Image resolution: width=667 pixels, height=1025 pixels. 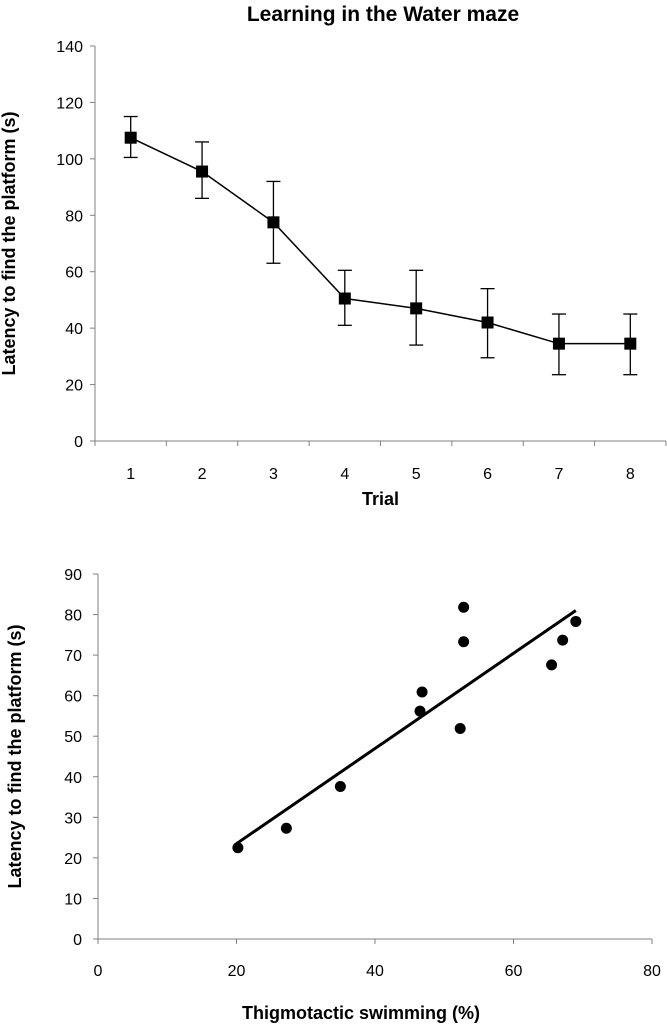 What do you see at coordinates (237, 971) in the screenshot?
I see `x-tick-label: 20` at bounding box center [237, 971].